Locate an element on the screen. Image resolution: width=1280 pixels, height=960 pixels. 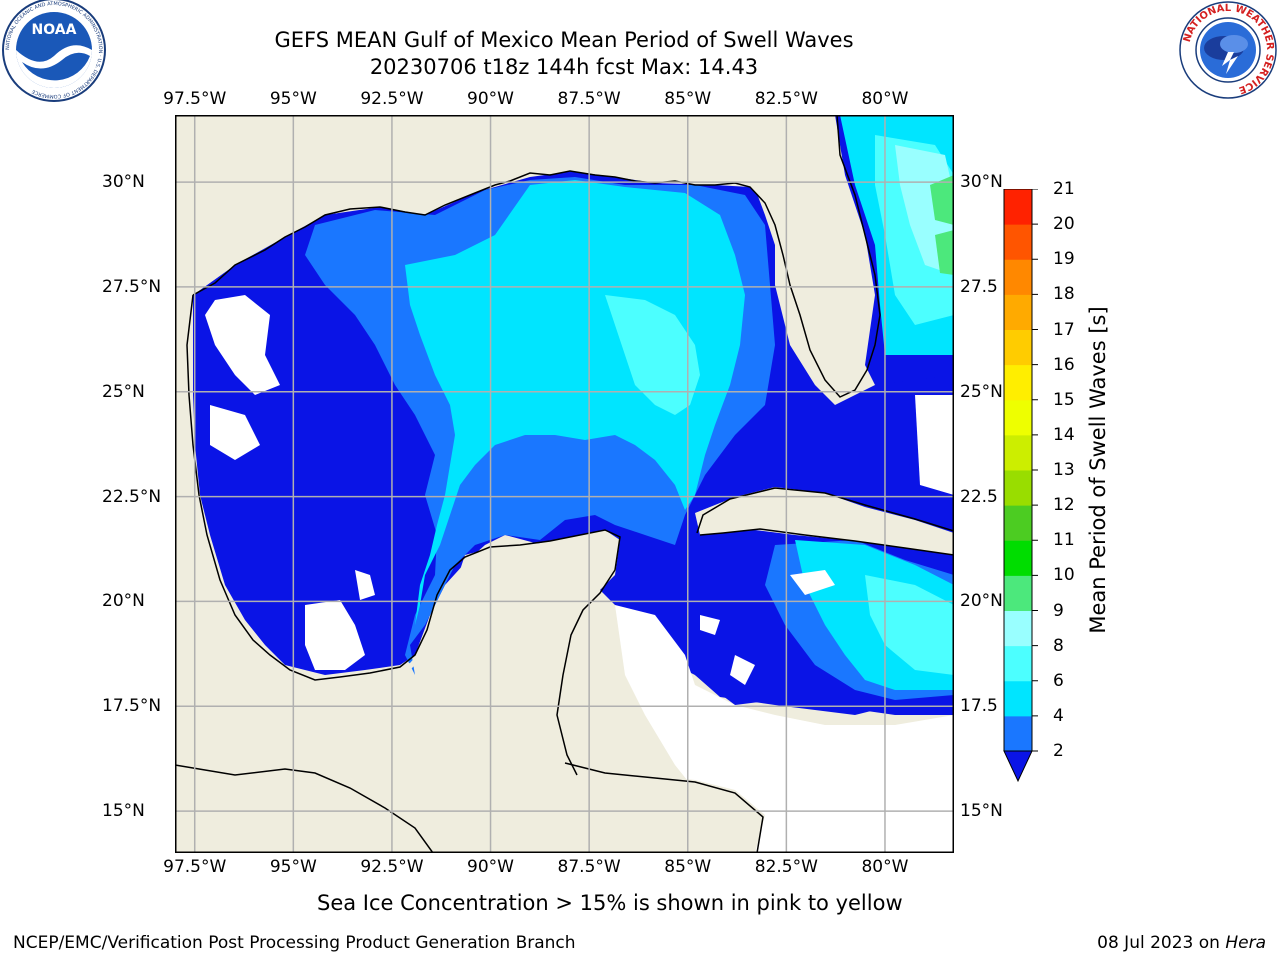
lon-tick-top: 85°W is located at coordinates (688, 99).